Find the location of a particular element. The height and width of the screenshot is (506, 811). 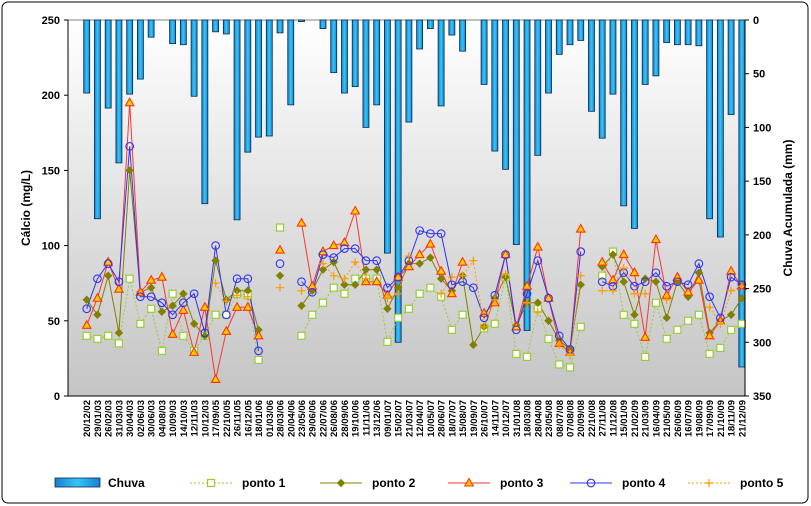

x-tick-label: 20/04/06 is located at coordinates (291, 418).